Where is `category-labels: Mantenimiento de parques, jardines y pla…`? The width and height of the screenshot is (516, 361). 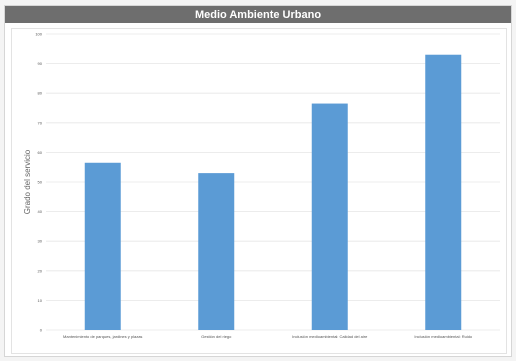
category-labels: Mantenimiento de parques, jardines y pla… is located at coordinates (268, 336).